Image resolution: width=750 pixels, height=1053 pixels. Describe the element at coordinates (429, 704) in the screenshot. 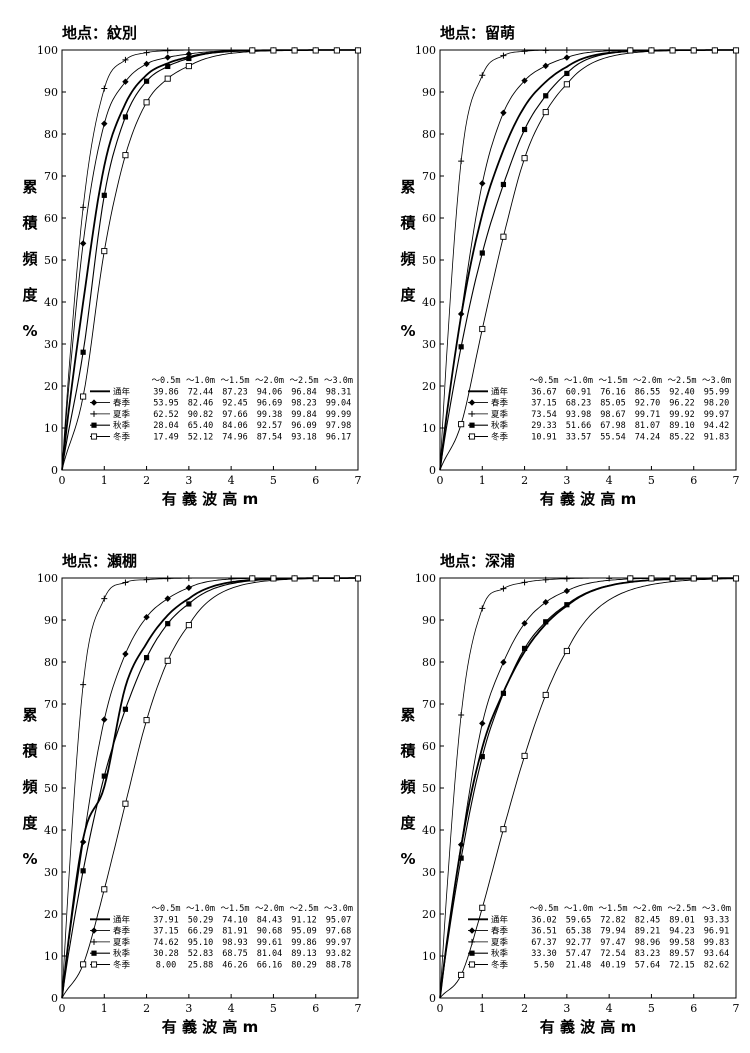

I see `y-tick-label-4-70: 70` at that location.